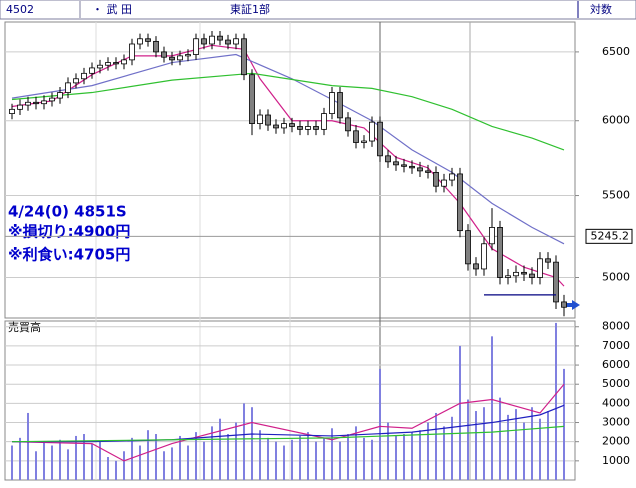 This screenshot has width=636, height=488. What do you see at coordinates (112, 9) in the screenshot?
I see `stock-name: ・ 武 田` at bounding box center [112, 9].